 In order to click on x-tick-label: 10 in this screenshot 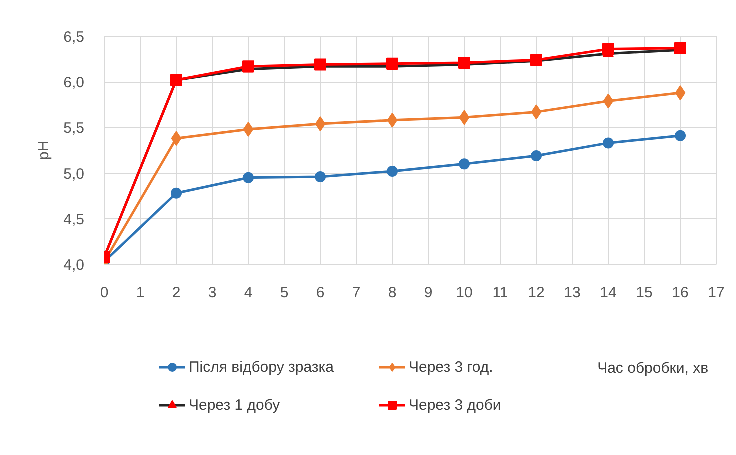, I will do `click(464, 293)`.